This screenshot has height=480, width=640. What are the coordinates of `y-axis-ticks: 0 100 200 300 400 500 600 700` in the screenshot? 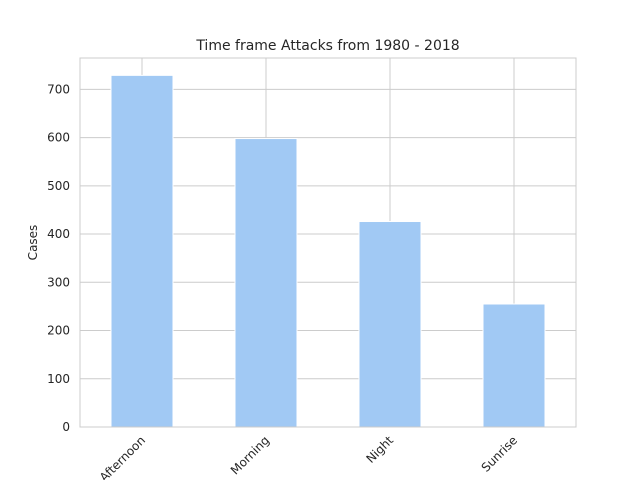 It's located at (58, 258).